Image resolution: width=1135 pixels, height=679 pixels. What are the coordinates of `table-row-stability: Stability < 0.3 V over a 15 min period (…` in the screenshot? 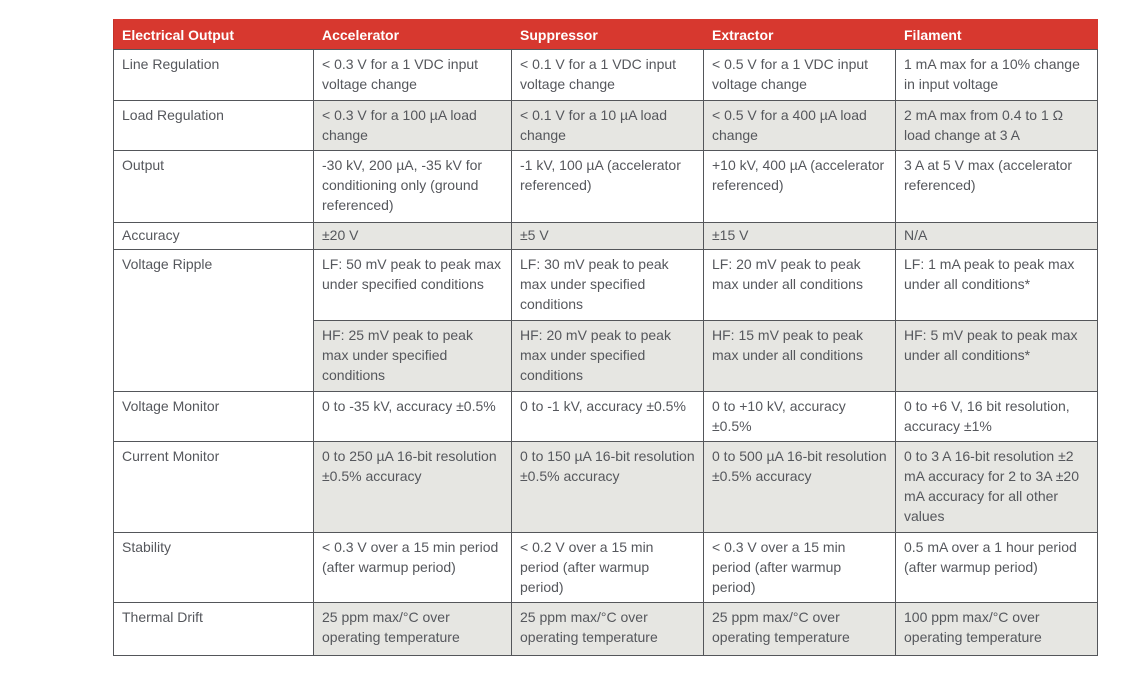 It's located at (605, 567).